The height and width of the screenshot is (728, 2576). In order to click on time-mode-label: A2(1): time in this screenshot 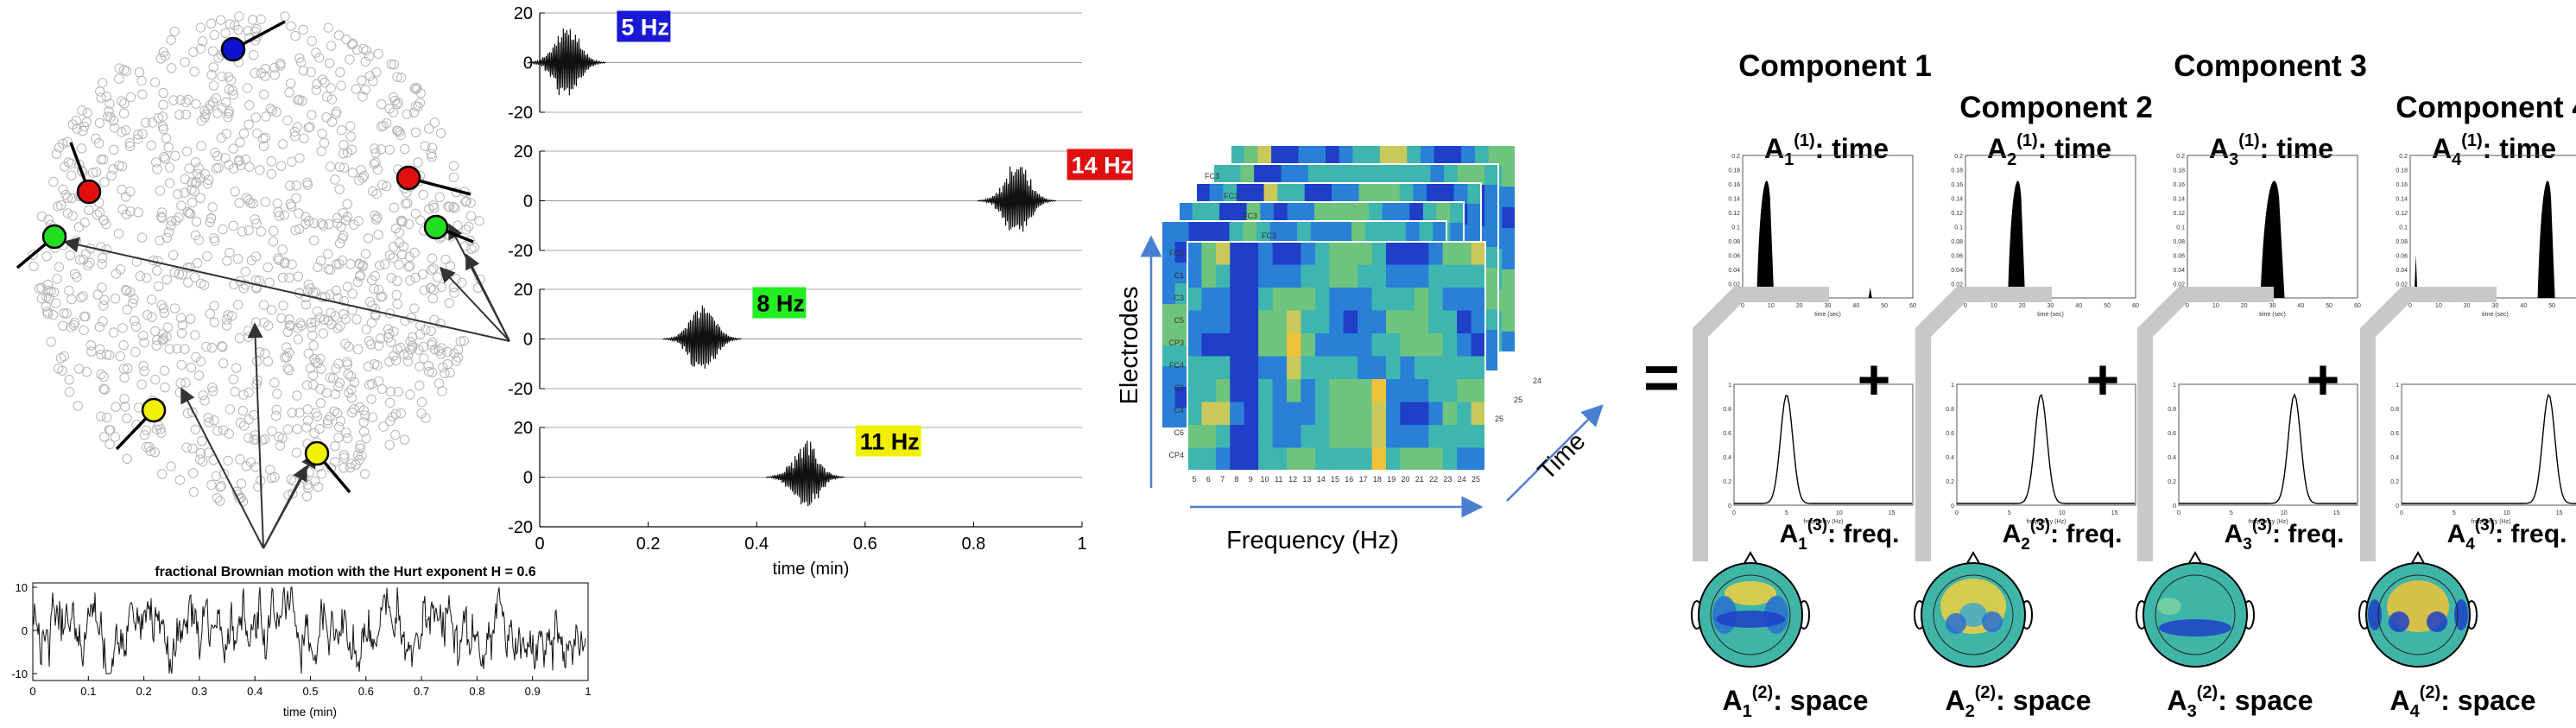, I will do `click(2049, 150)`.